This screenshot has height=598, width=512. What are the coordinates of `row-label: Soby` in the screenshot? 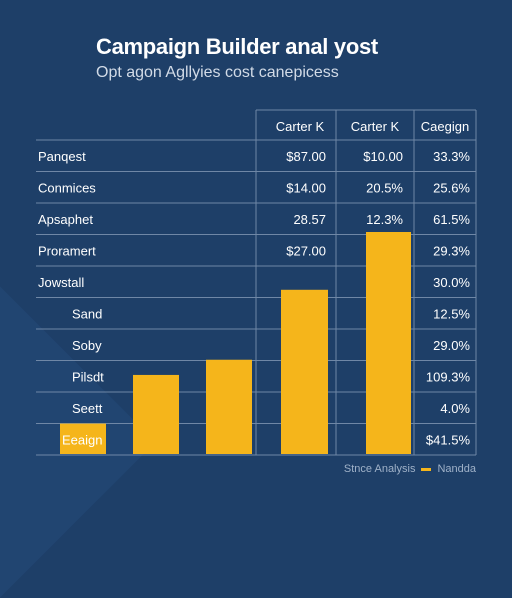 It's located at (87, 345).